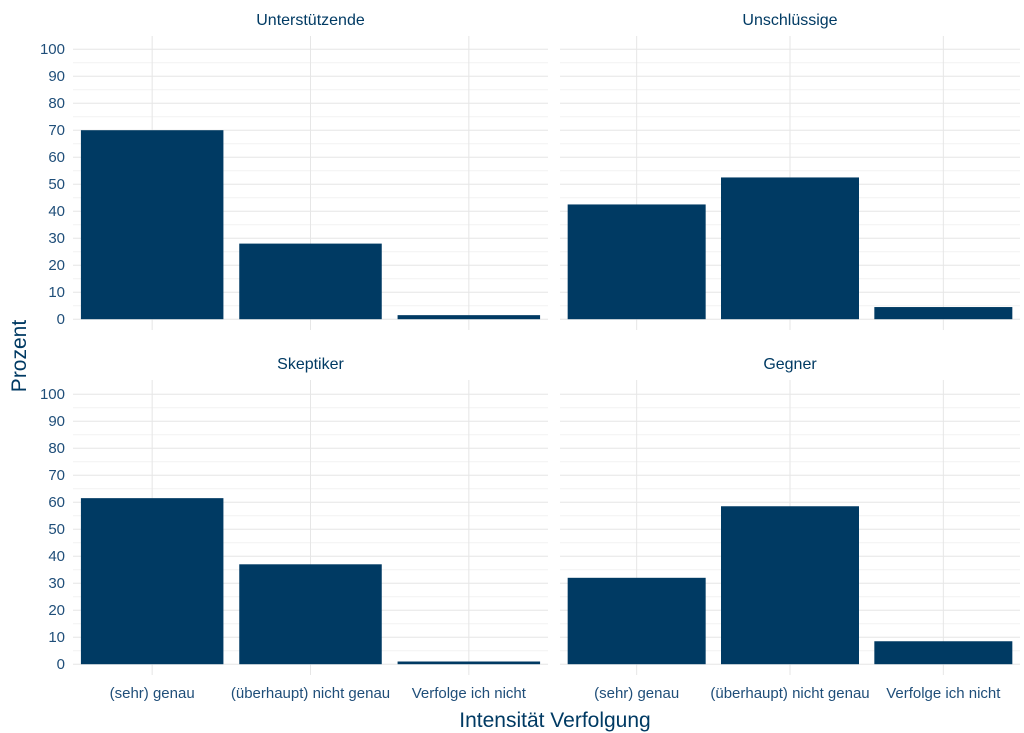  I want to click on facet-title: Gegner, so click(790, 364).